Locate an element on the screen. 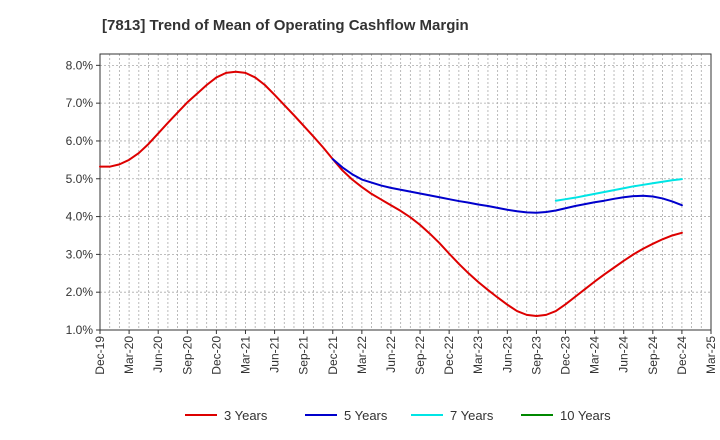  x-tick-label: Sep-21 is located at coordinates (304, 355).